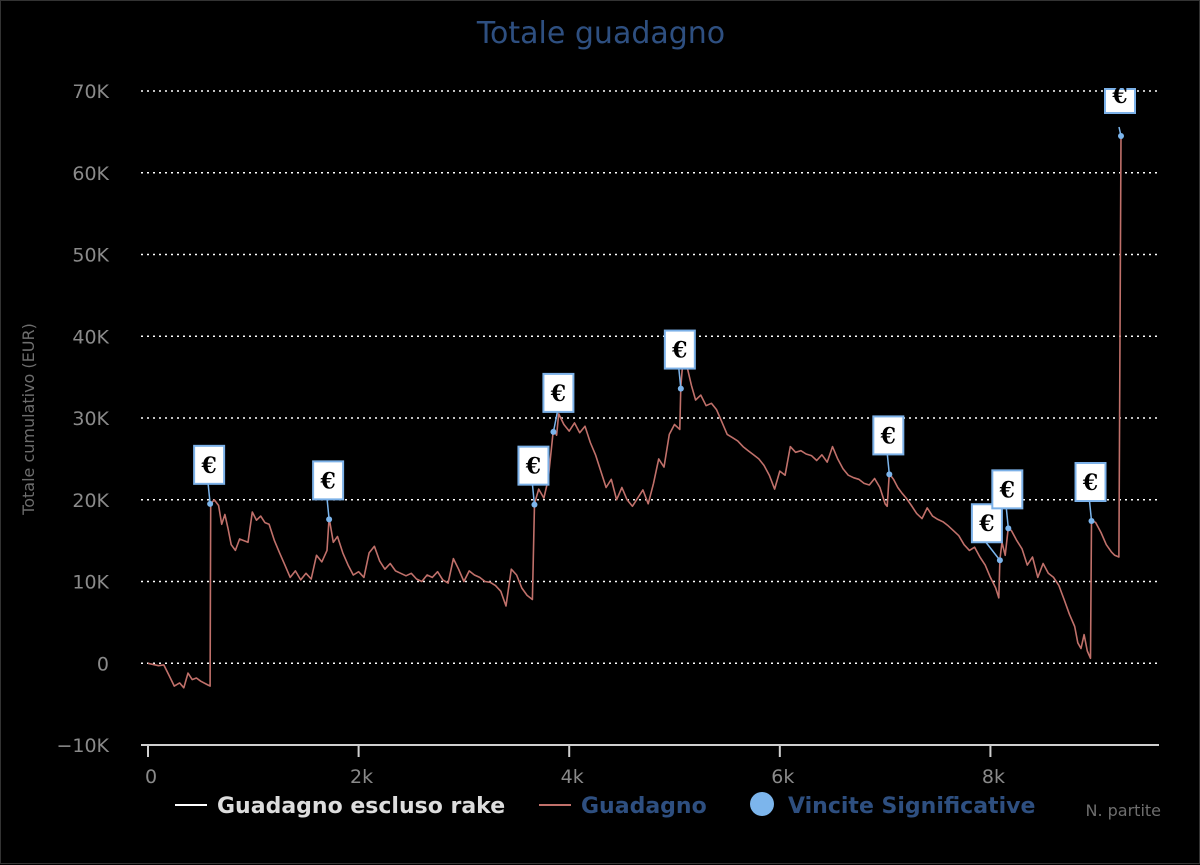 The height and width of the screenshot is (865, 1200). Describe the element at coordinates (1123, 810) in the screenshot. I see `x-axis-title: N. partite` at that location.